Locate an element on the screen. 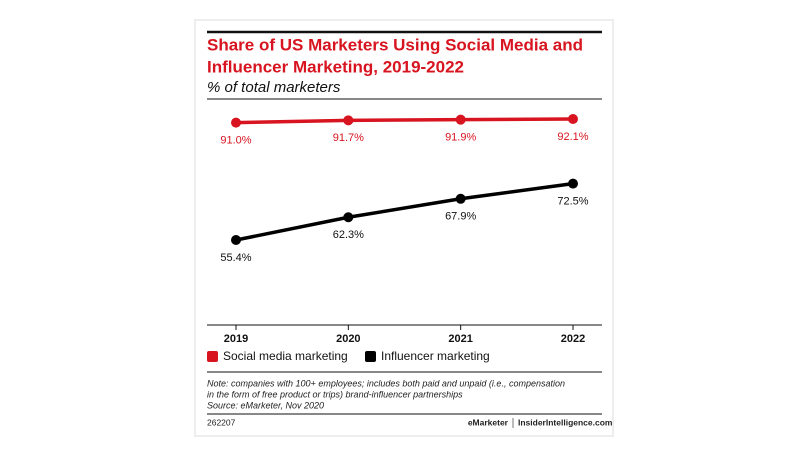 The height and width of the screenshot is (450, 800). source: Source: eMarketer, Nov 2020 is located at coordinates (265, 405).